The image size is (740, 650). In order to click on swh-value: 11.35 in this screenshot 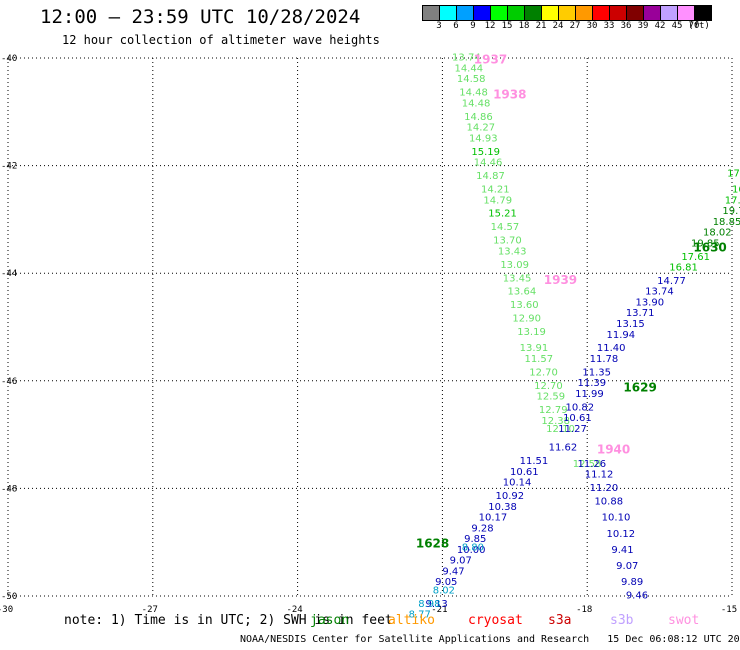, I will do `click(596, 372)`.